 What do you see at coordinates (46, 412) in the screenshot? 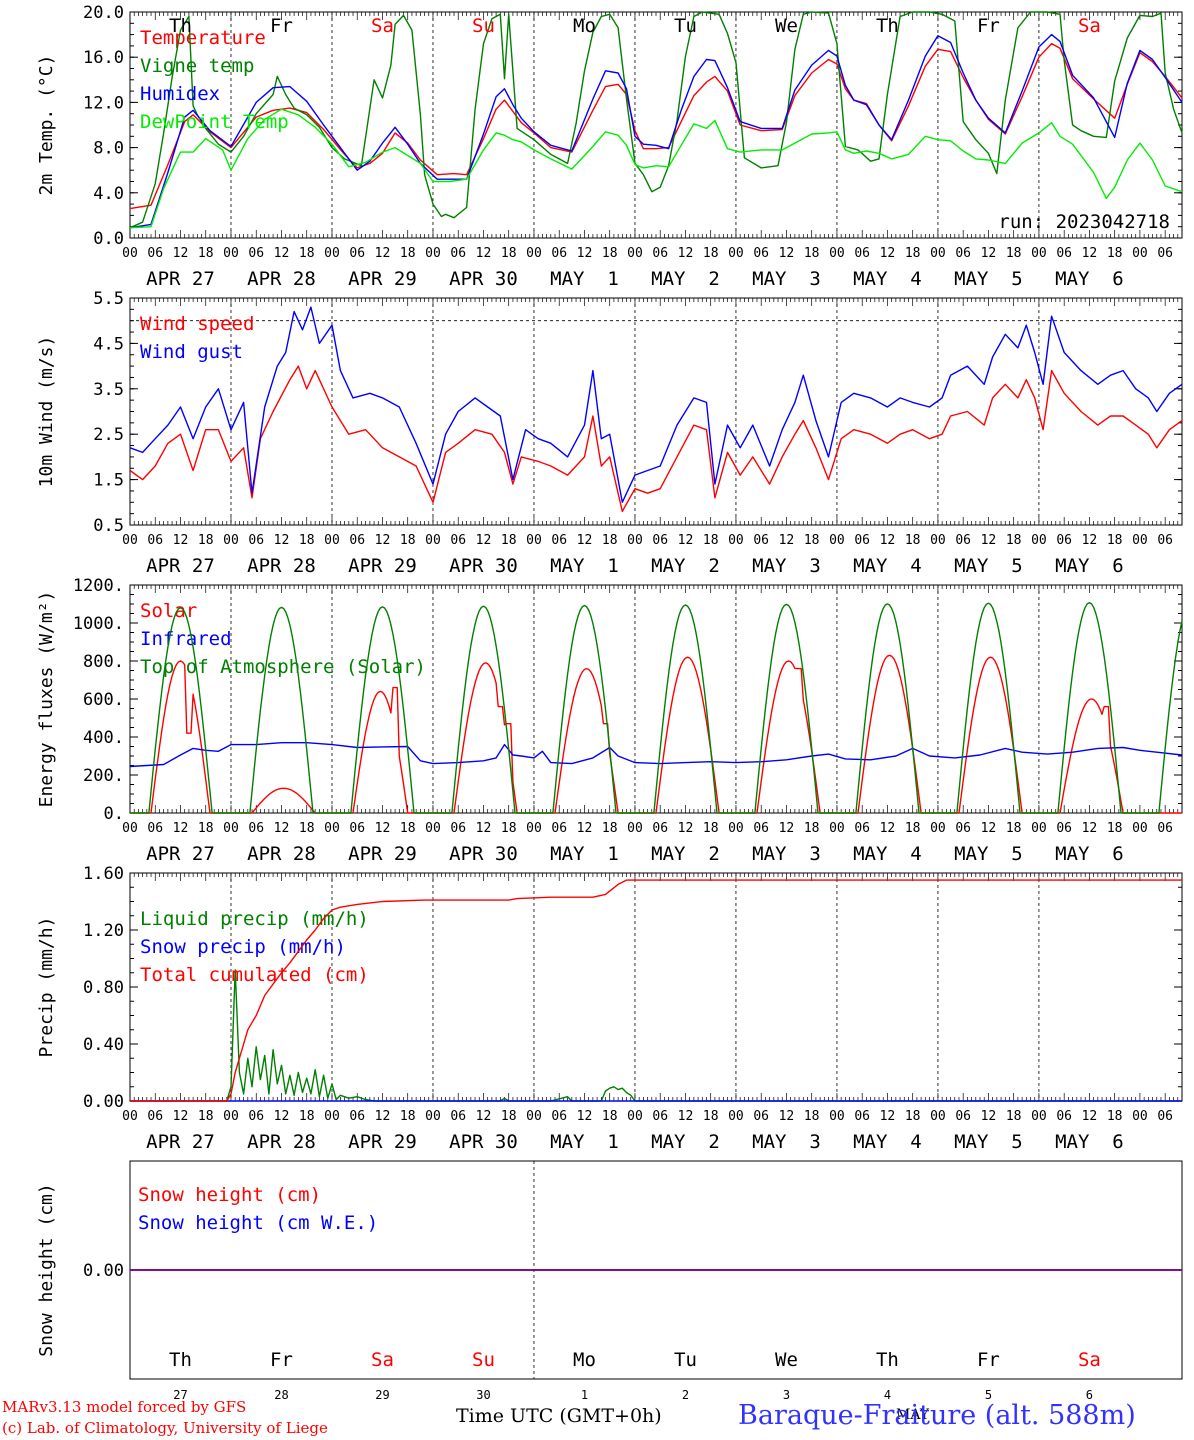
I see `y-axis-title: 10m Wind (m/s)` at bounding box center [46, 412].